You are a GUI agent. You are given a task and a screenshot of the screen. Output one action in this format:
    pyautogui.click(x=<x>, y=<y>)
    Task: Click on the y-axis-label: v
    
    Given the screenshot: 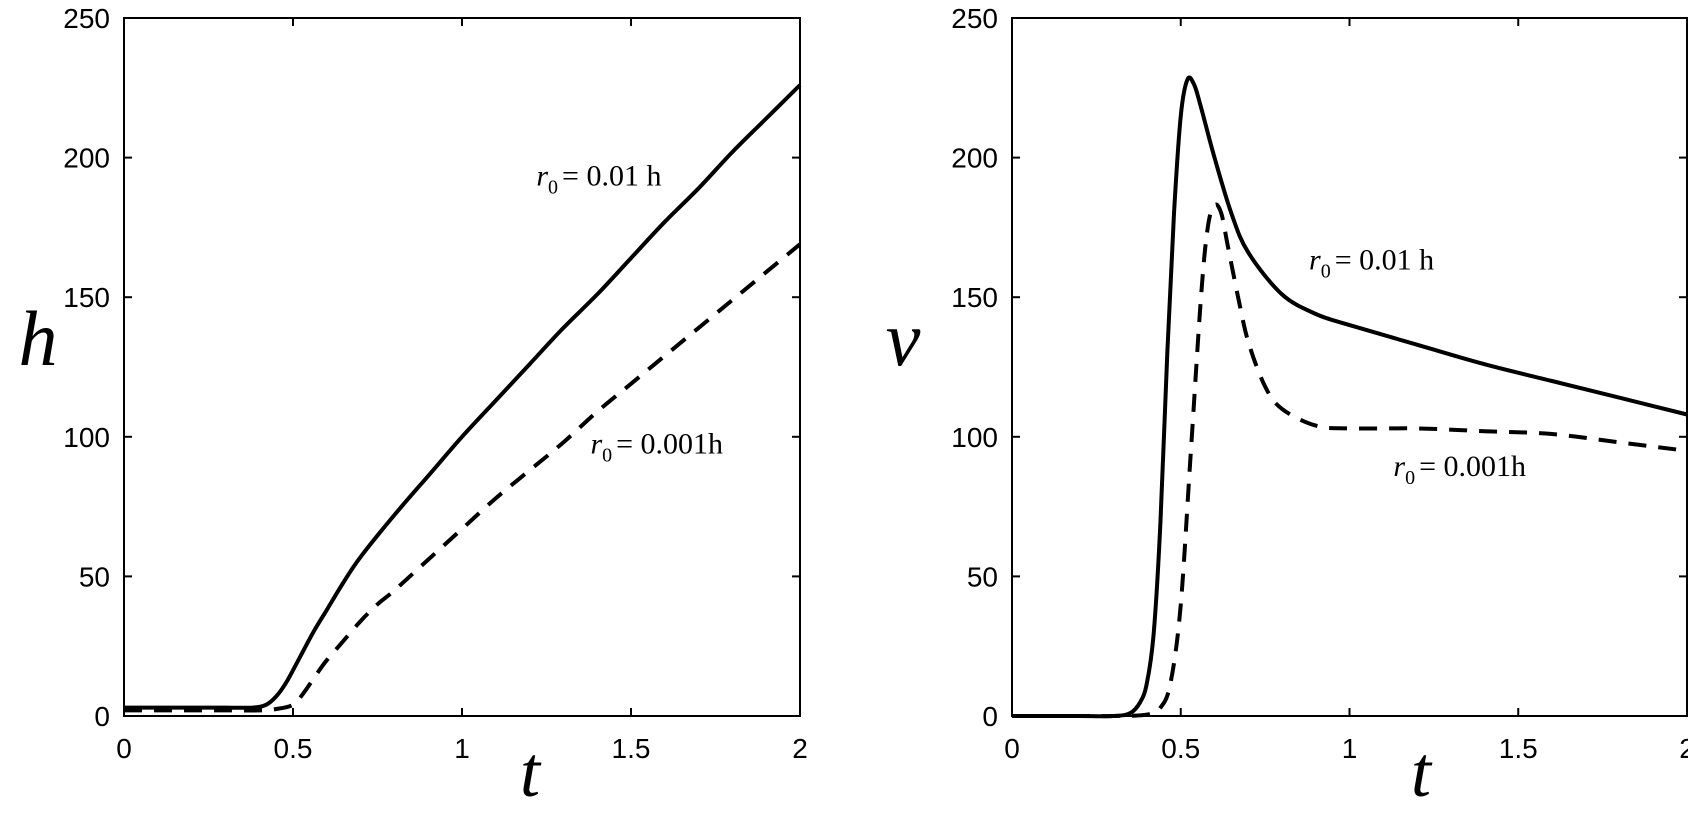 What is the action you would take?
    pyautogui.click(x=903, y=338)
    